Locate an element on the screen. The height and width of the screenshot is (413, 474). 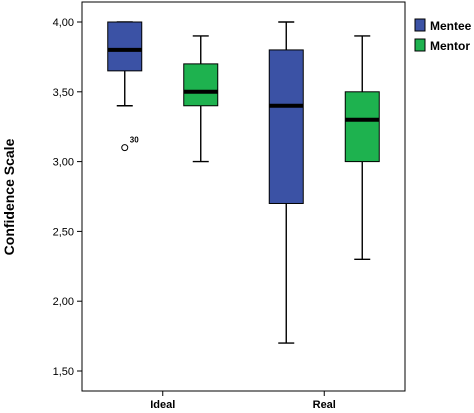
y-tick-label: 2,50 is located at coordinates (63, 232).